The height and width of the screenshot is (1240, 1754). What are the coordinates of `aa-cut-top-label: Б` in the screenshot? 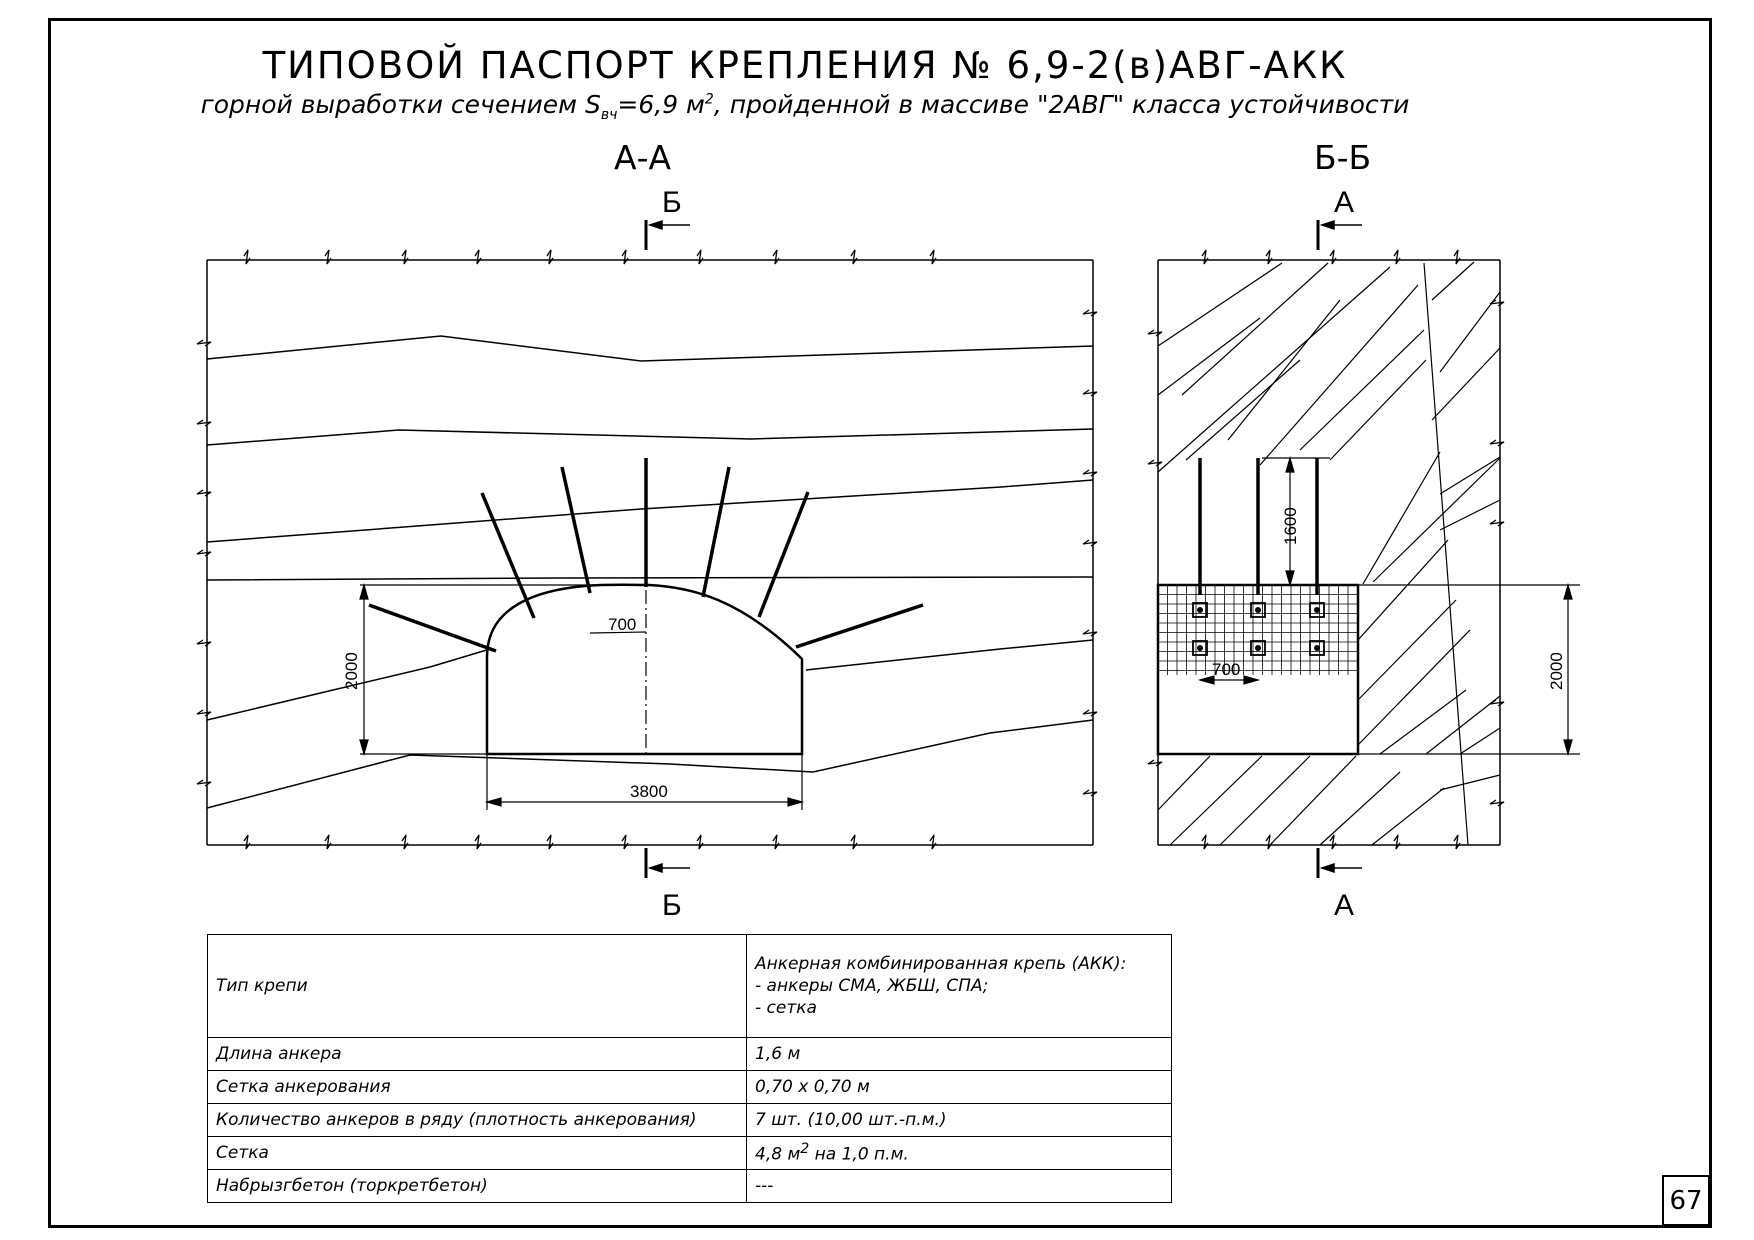 It's located at (672, 202).